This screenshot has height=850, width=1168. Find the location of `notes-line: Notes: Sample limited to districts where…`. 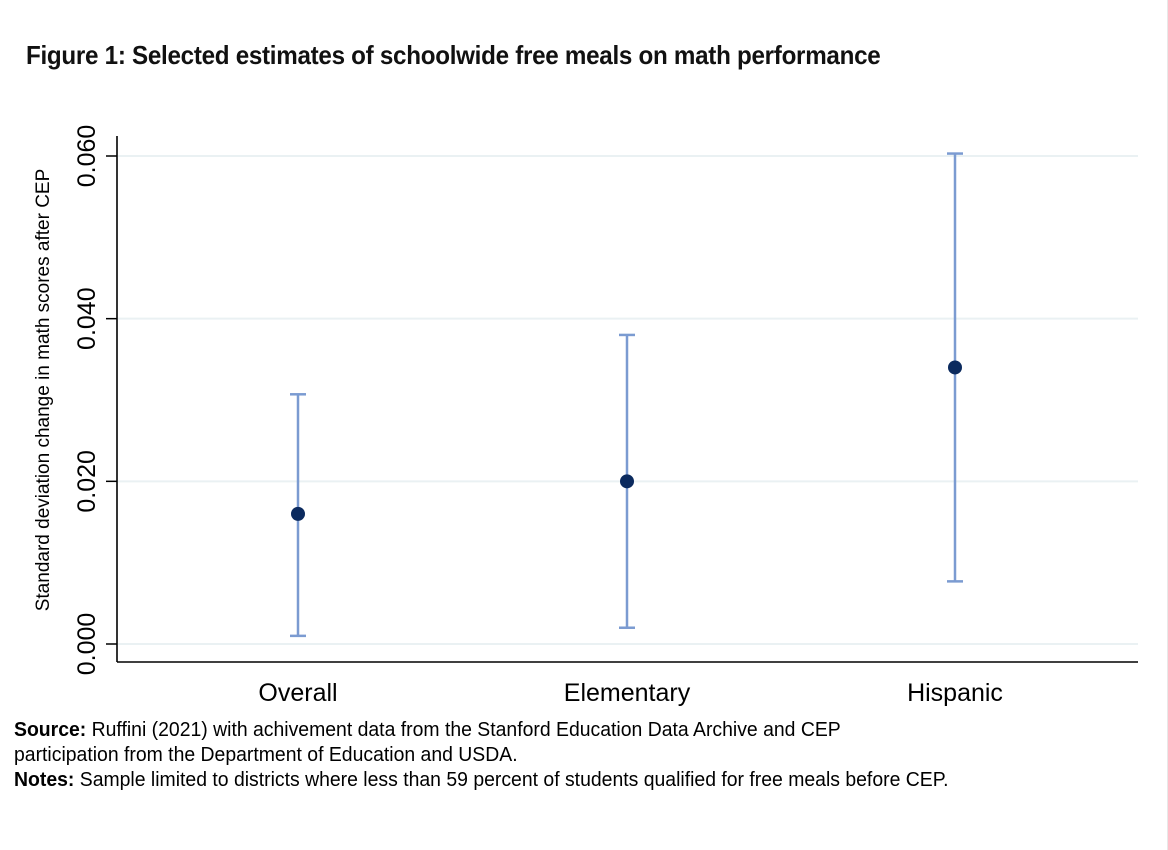

notes-line: Notes: Sample limited to districts where… is located at coordinates (576, 780).